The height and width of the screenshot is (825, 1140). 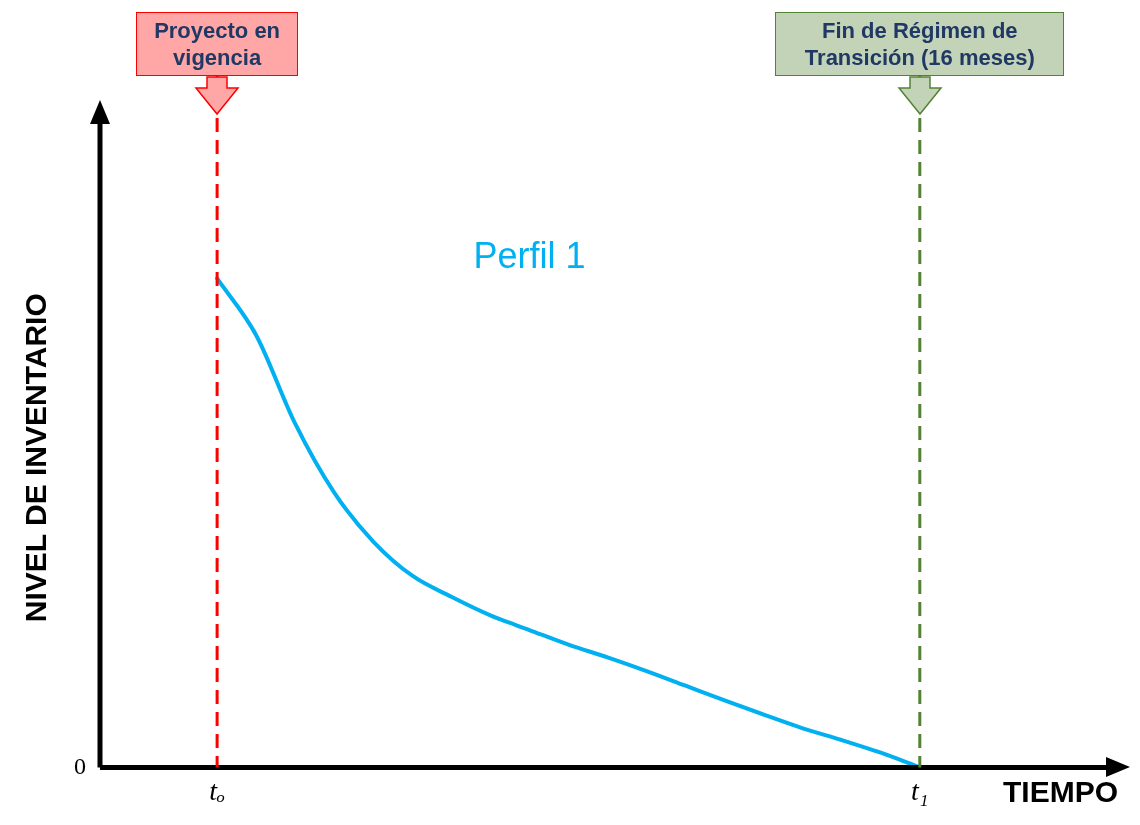 What do you see at coordinates (529, 256) in the screenshot?
I see `text: Perfil 1` at bounding box center [529, 256].